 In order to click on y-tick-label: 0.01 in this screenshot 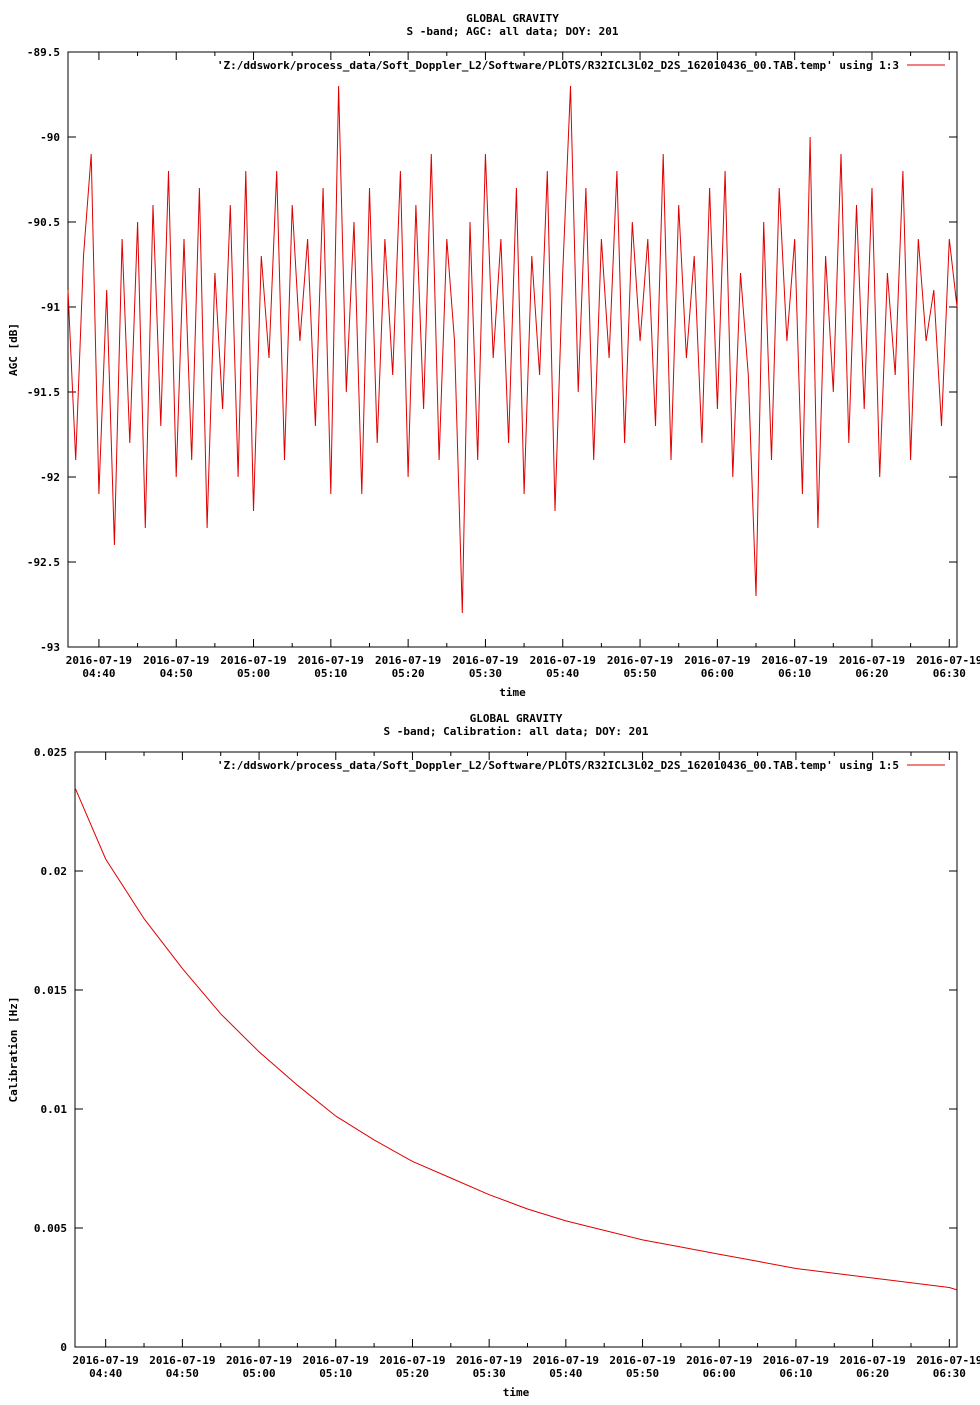, I will do `click(54, 1109)`.